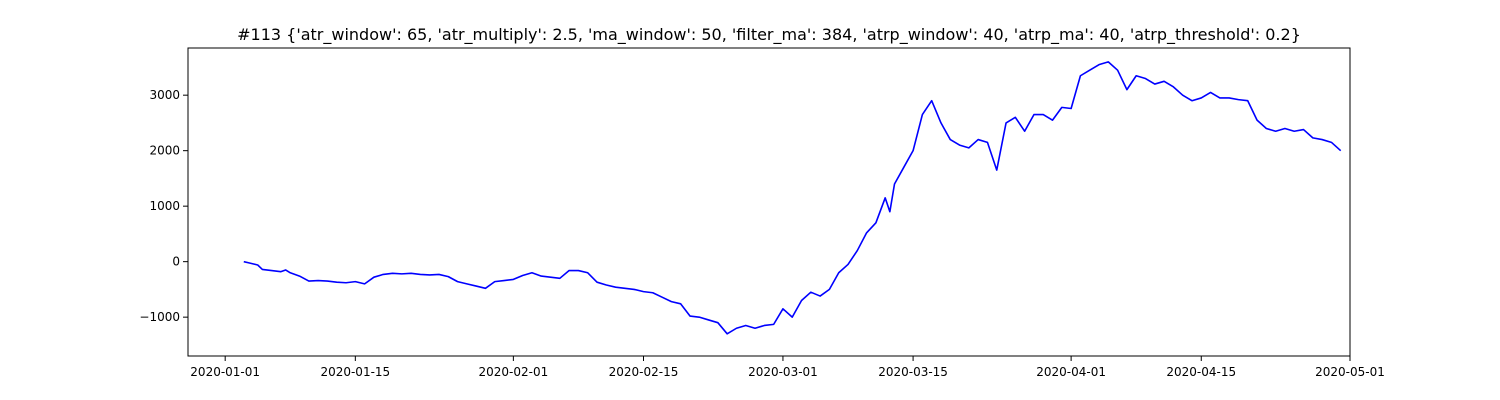  I want to click on y-tick-label: 2000, so click(164, 151).